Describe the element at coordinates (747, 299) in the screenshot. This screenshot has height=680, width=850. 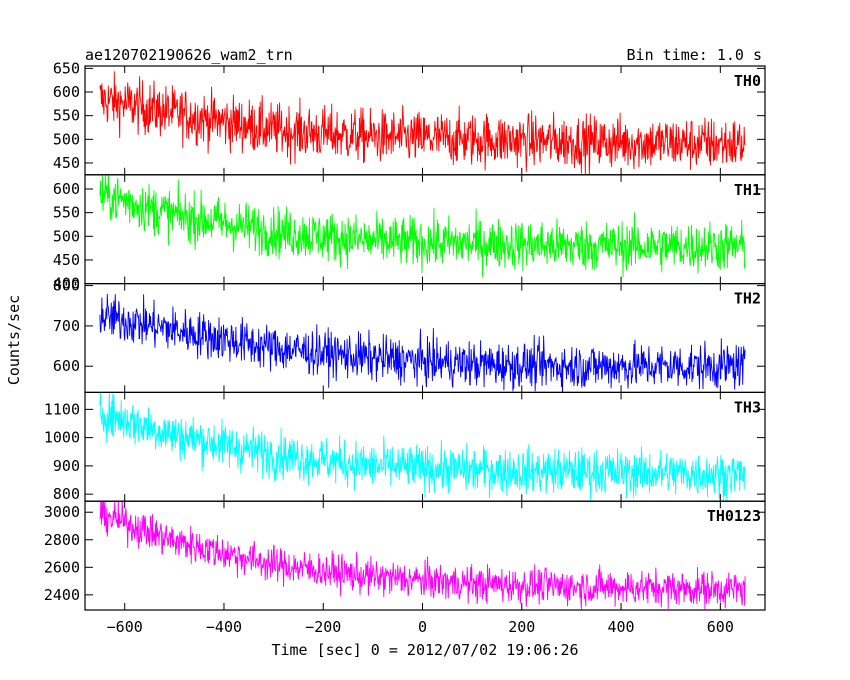
I see `panel-name-label: TH2` at that location.